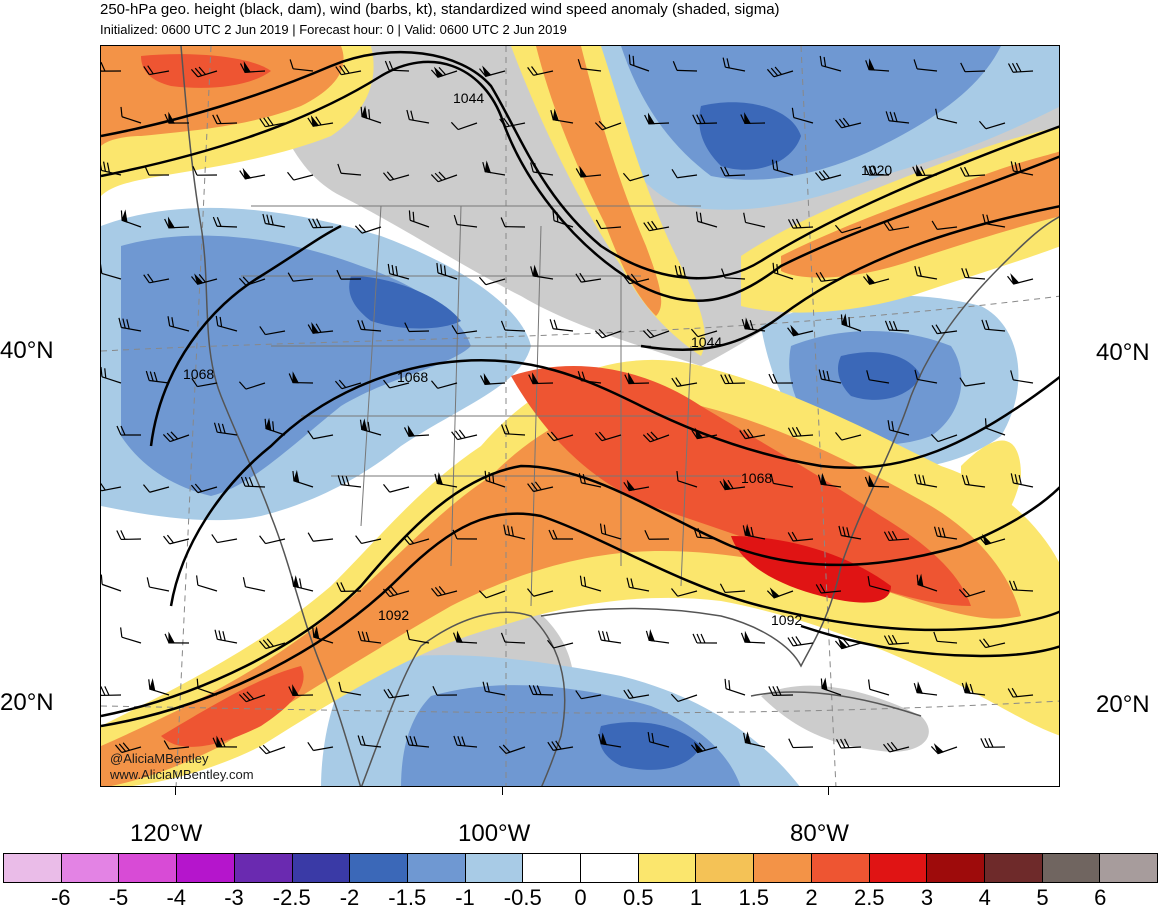  What do you see at coordinates (929, 641) in the screenshot?
I see `contour-1092-southeast` at bounding box center [929, 641].